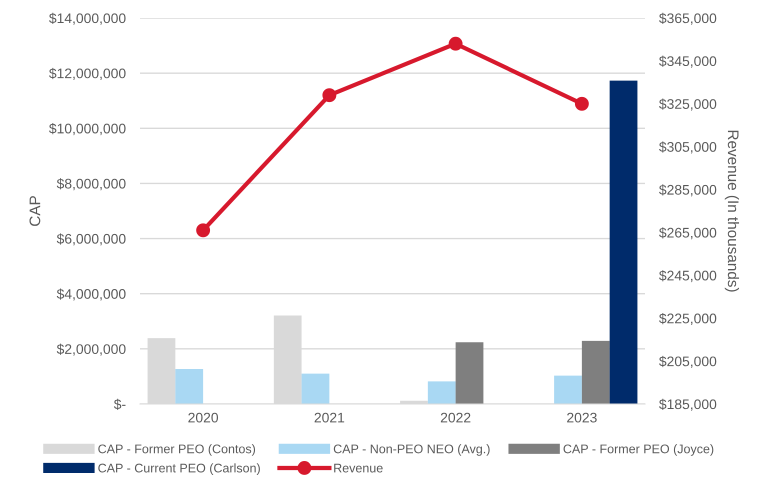 The width and height of the screenshot is (758, 481). I want to click on y-tick-label: $4,000,000, so click(91, 294).